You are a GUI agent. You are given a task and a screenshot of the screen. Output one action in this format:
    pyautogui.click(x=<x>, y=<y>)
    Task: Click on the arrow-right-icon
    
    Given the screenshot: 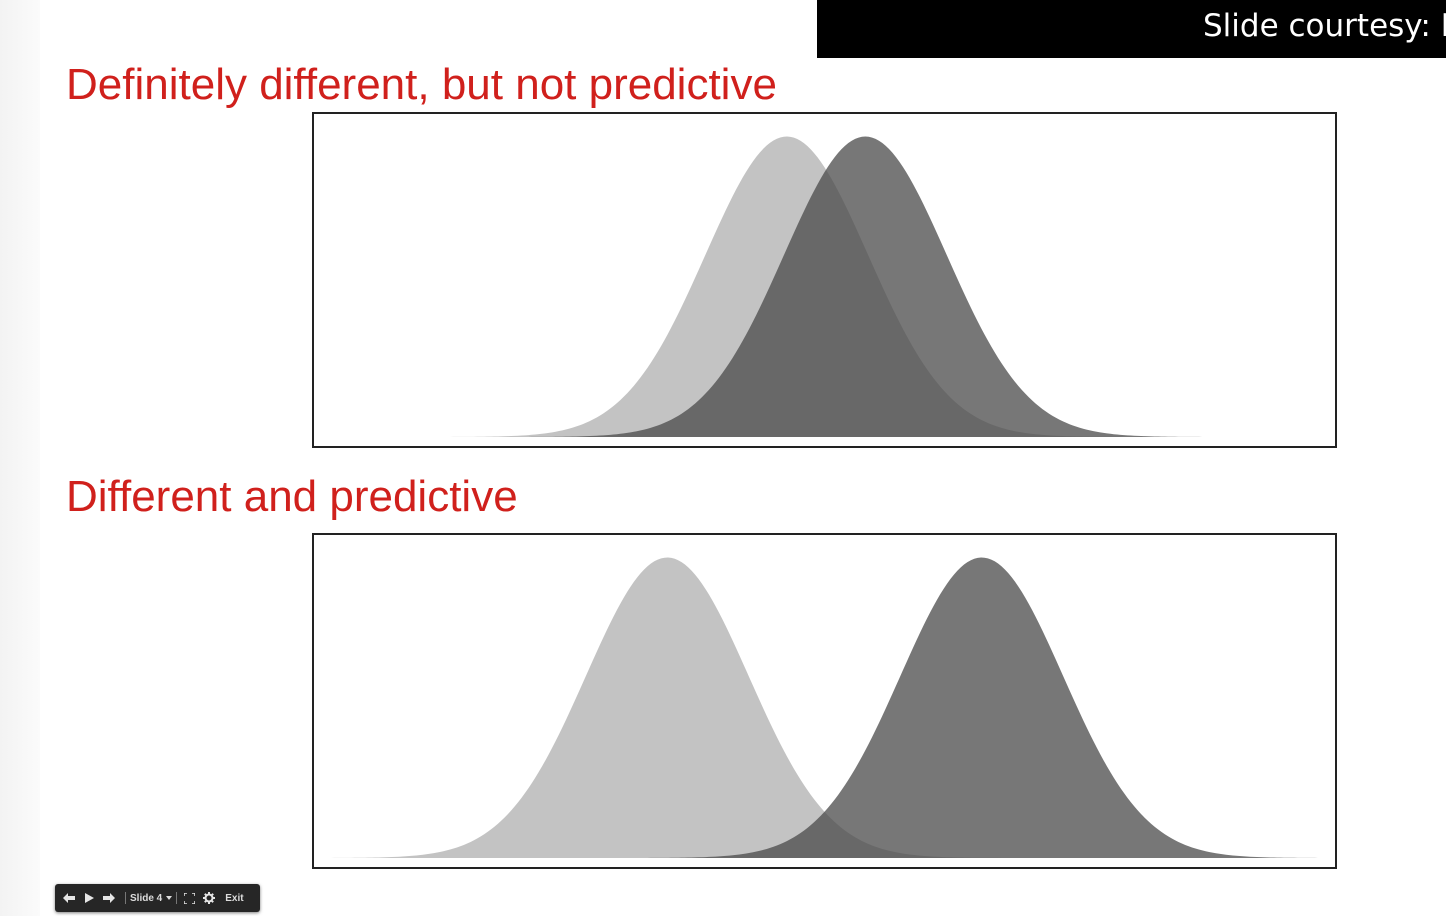 What is the action you would take?
    pyautogui.click(x=109, y=898)
    